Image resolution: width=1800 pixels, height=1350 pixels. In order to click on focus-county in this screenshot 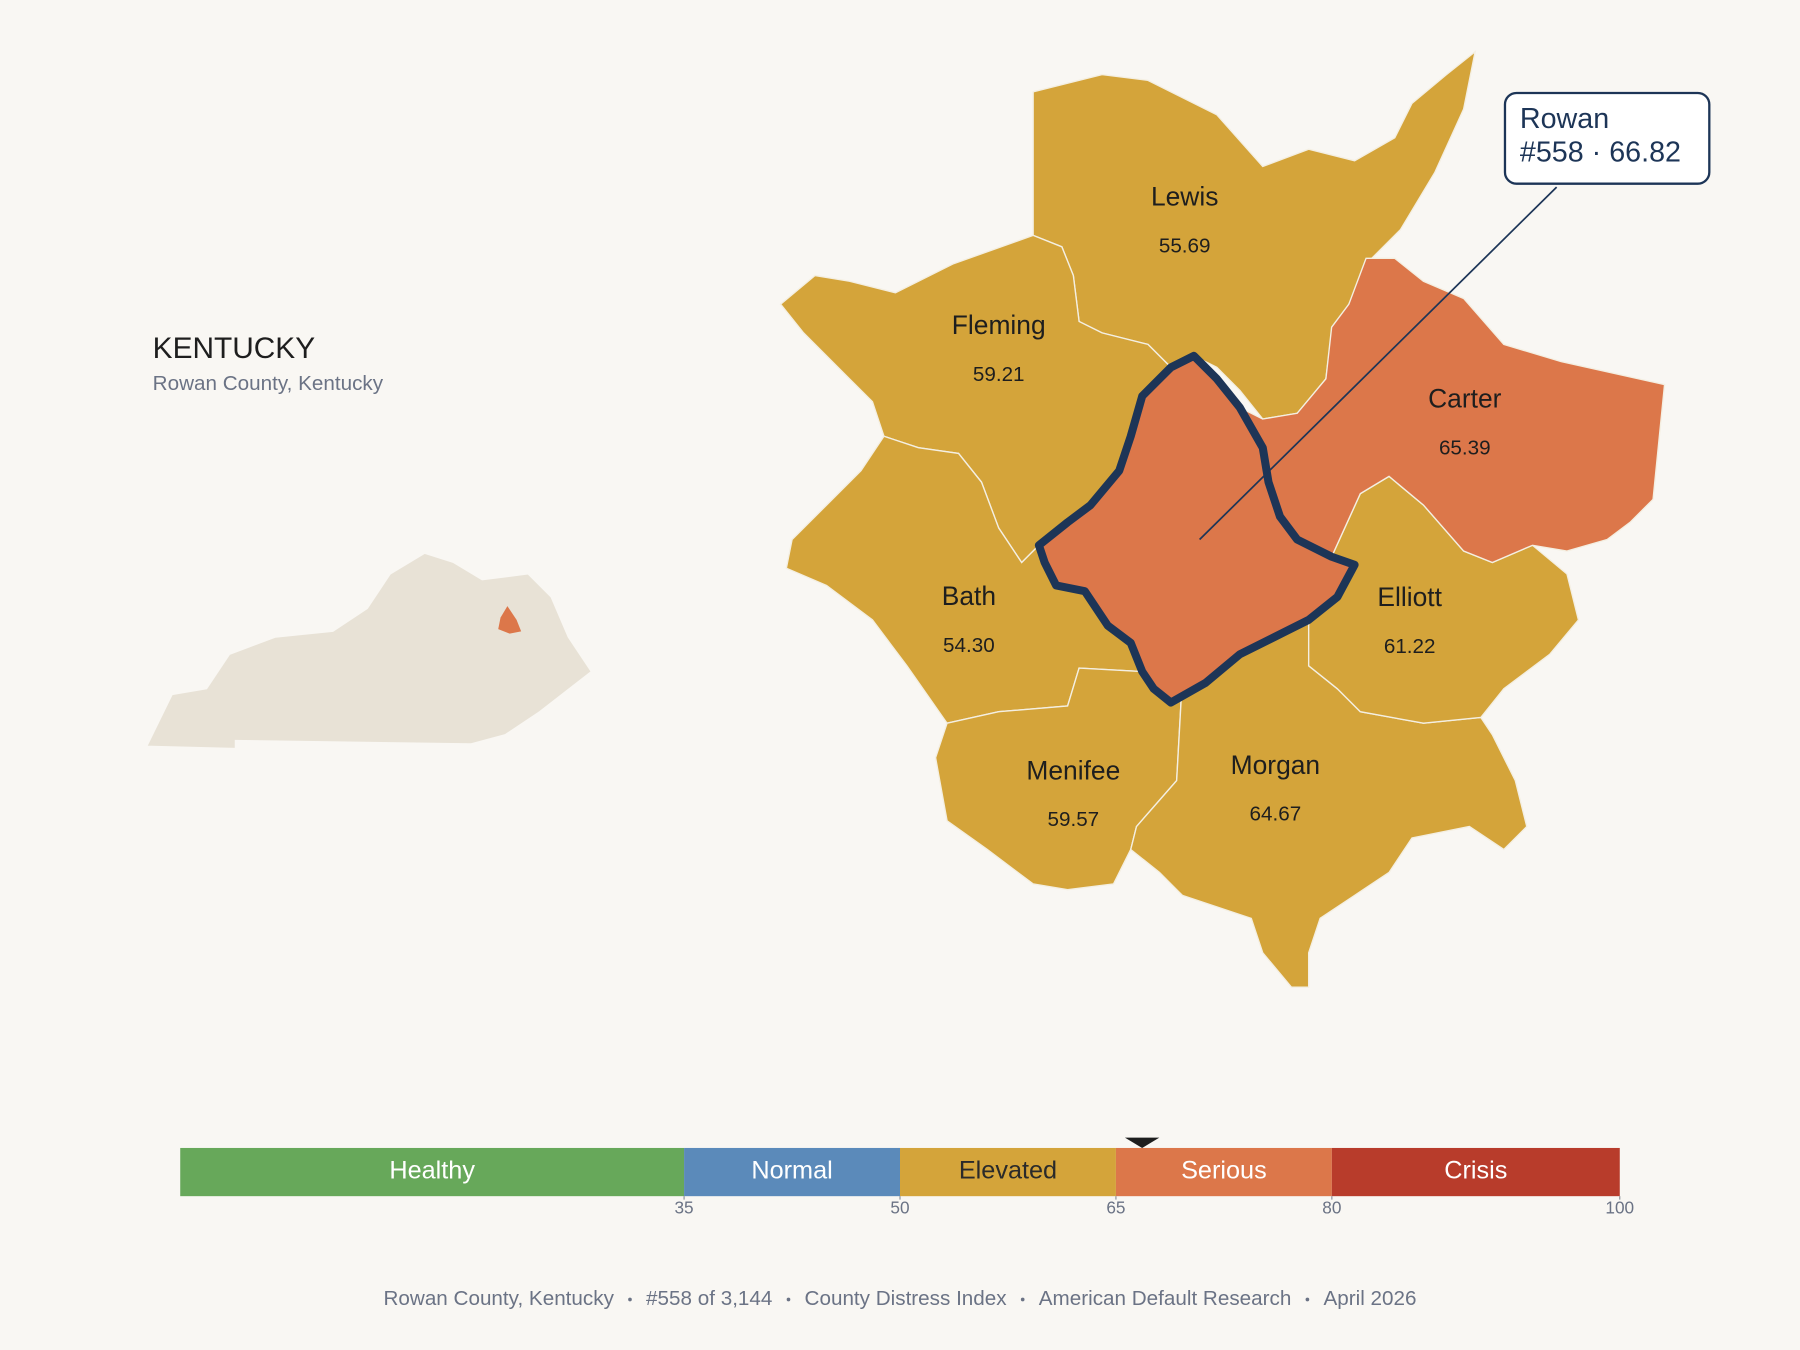, I will do `click(1196, 529)`.